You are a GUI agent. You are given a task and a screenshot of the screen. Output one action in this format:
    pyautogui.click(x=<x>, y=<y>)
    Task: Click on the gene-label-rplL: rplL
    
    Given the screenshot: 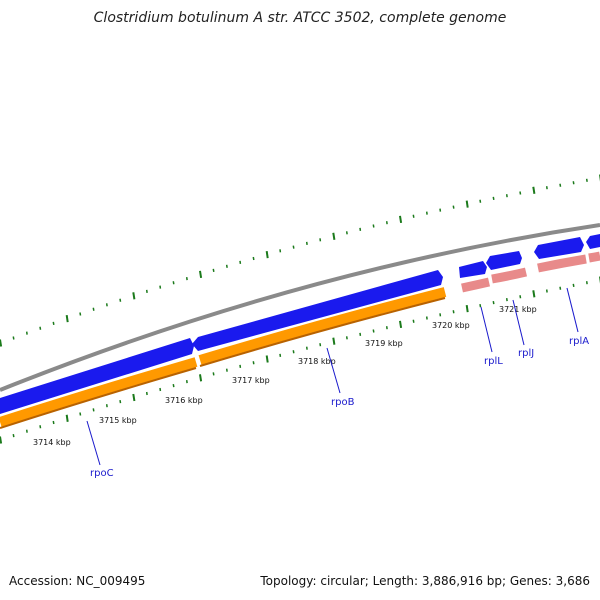 What is the action you would take?
    pyautogui.click(x=493, y=361)
    